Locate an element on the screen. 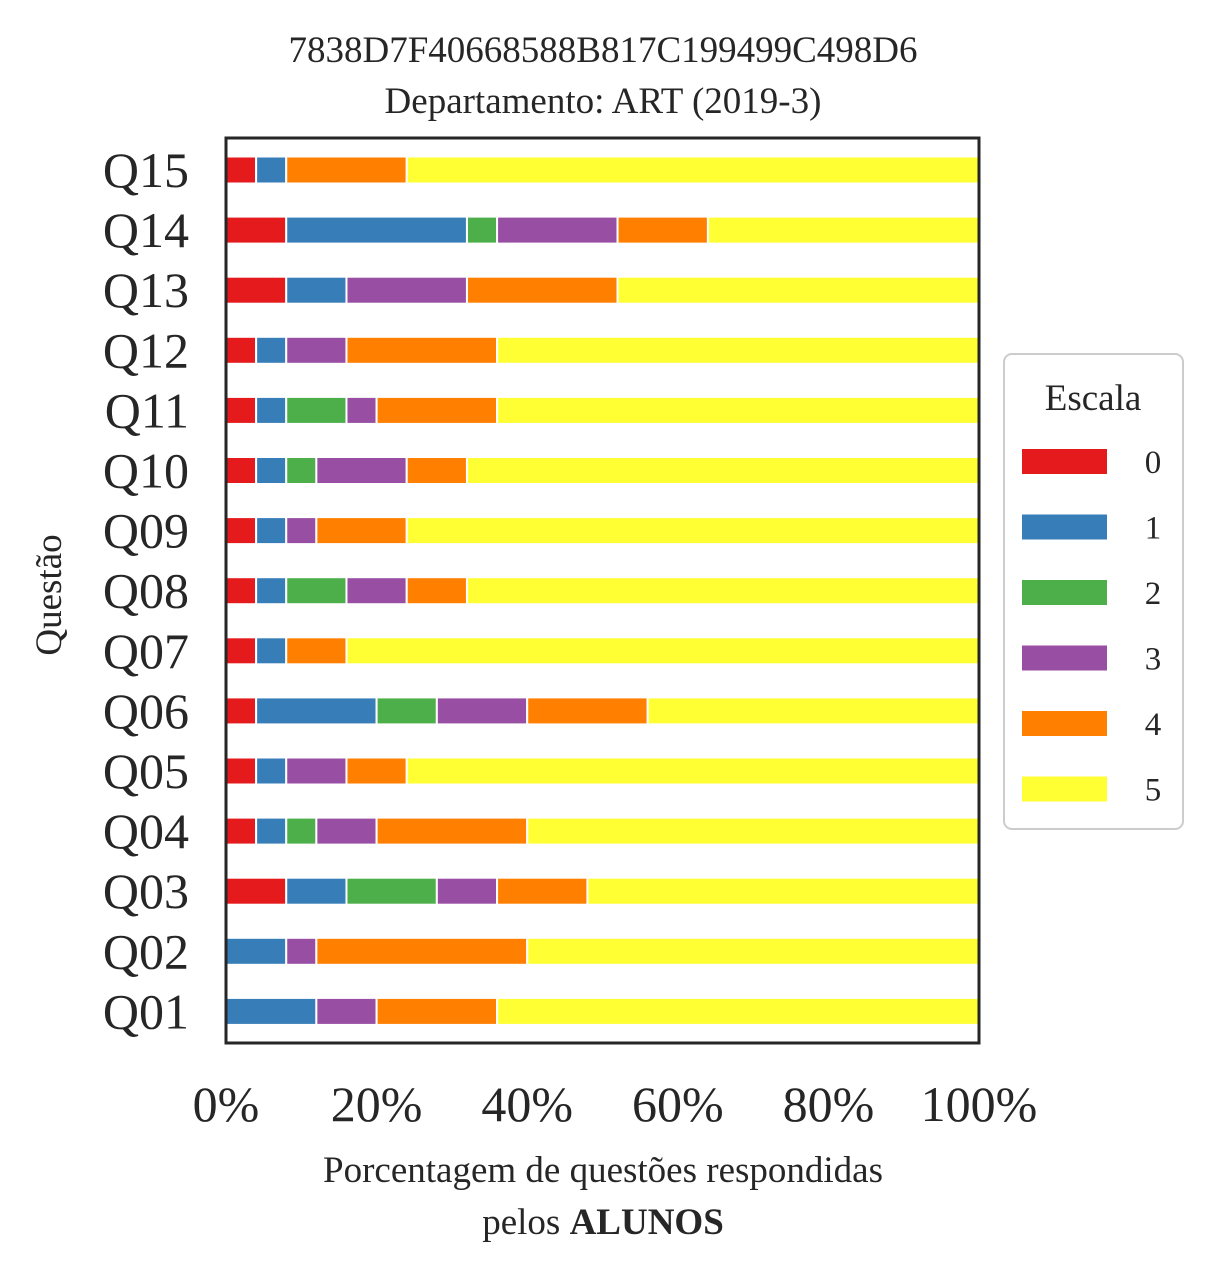 This screenshot has height=1275, width=1213. x-tick-label: 100% is located at coordinates (979, 1104).